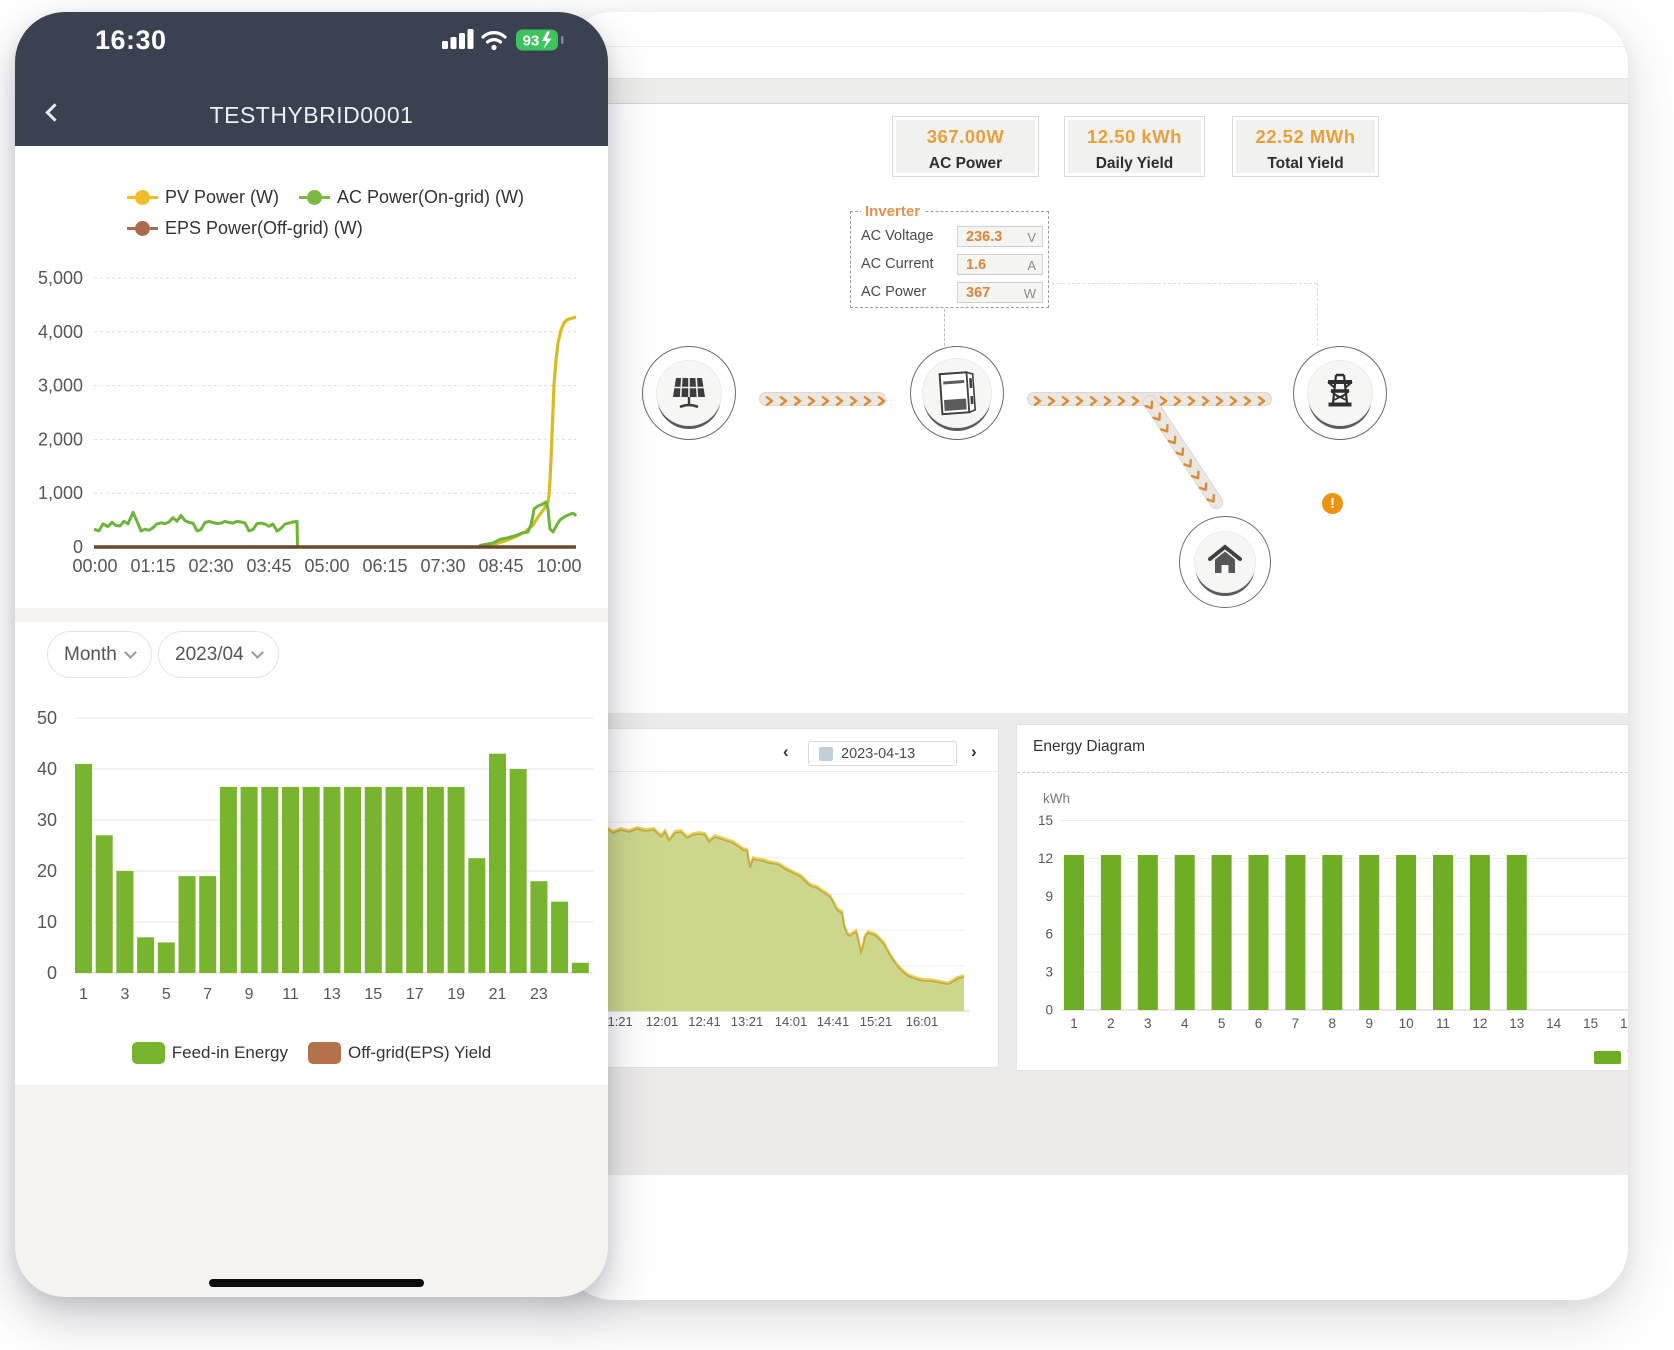 The image size is (1674, 1350). Describe the element at coordinates (1111, 1023) in the screenshot. I see `svg-text: 2` at that location.